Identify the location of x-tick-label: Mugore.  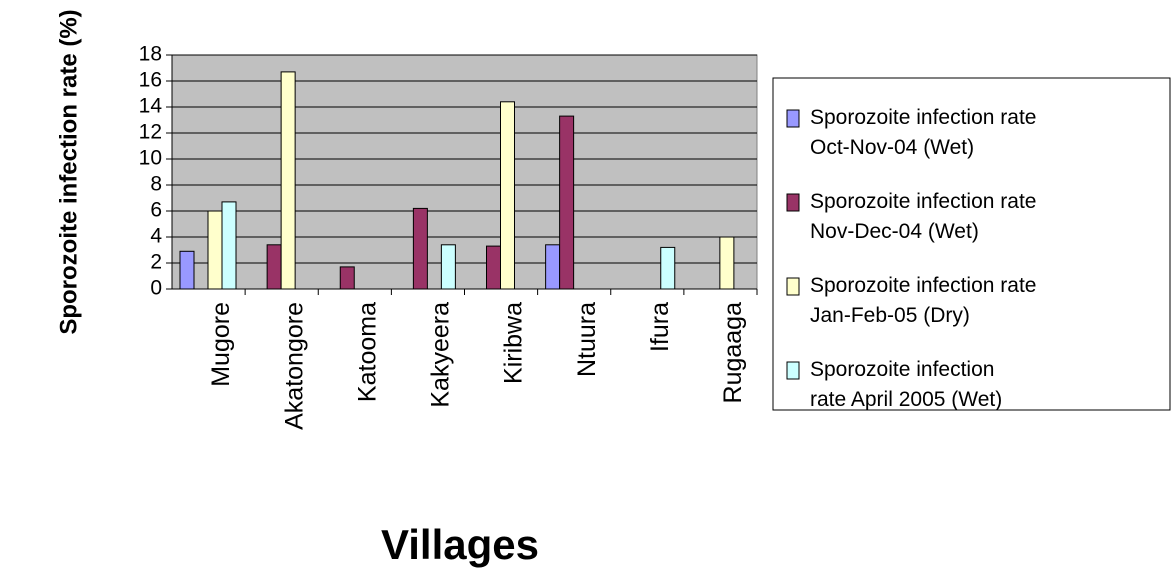
(221, 344).